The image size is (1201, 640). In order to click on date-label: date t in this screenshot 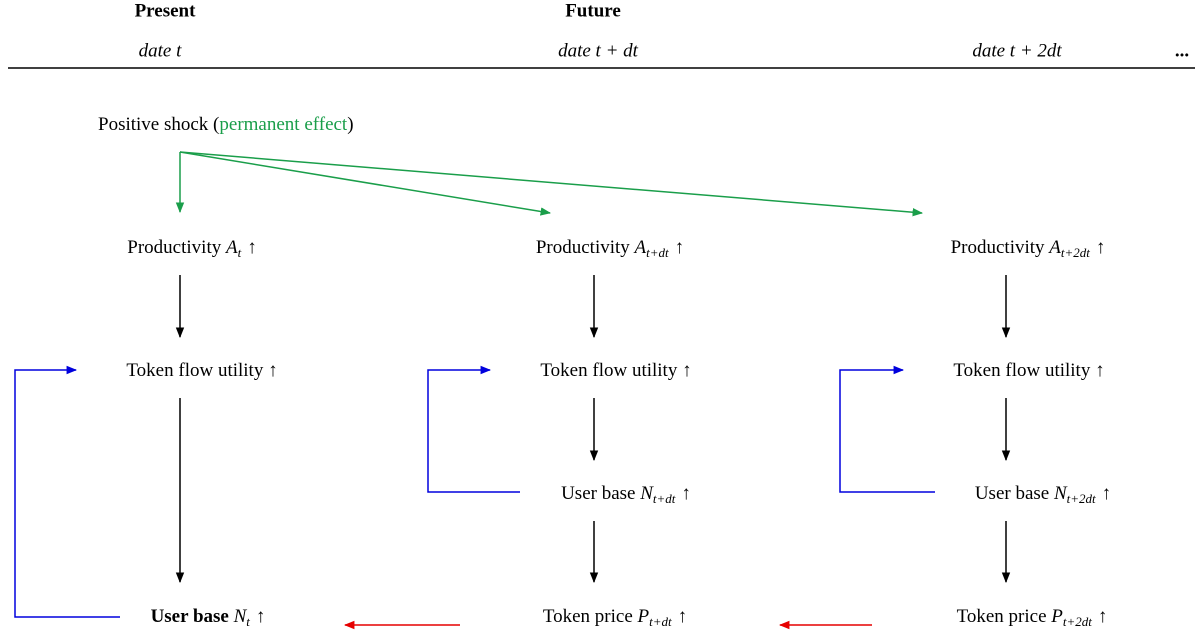, I will do `click(160, 50)`.